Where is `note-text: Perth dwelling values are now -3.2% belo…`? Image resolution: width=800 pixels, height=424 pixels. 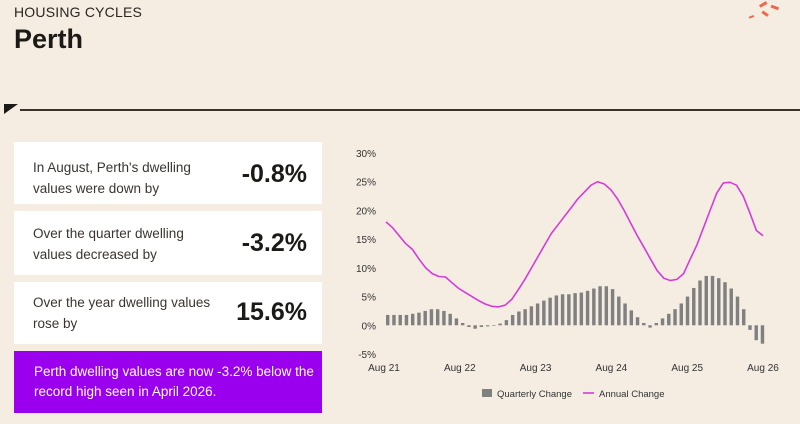 note-text: Perth dwelling values are now -3.2% belo… is located at coordinates (174, 381).